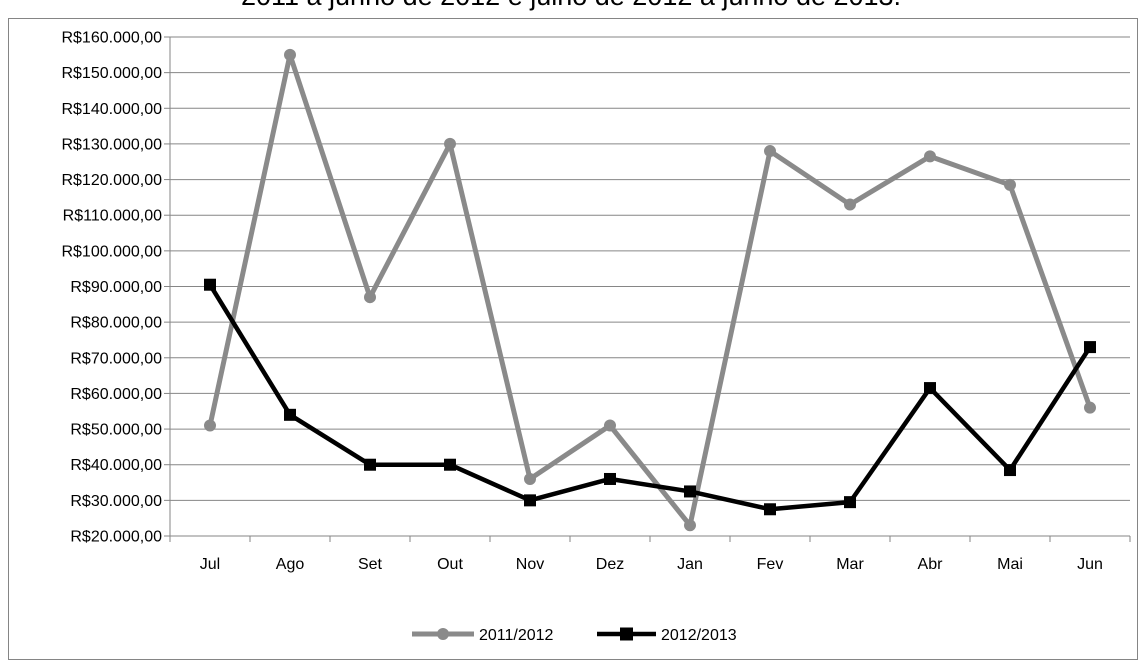  Describe the element at coordinates (116, 430) in the screenshot. I see `y-tick-label: R$50.000,00` at that location.